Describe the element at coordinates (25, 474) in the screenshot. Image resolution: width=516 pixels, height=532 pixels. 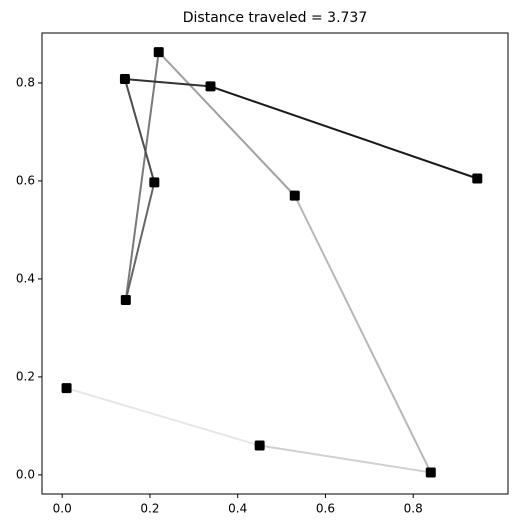
I see `y-tick-label: 0.0` at that location.